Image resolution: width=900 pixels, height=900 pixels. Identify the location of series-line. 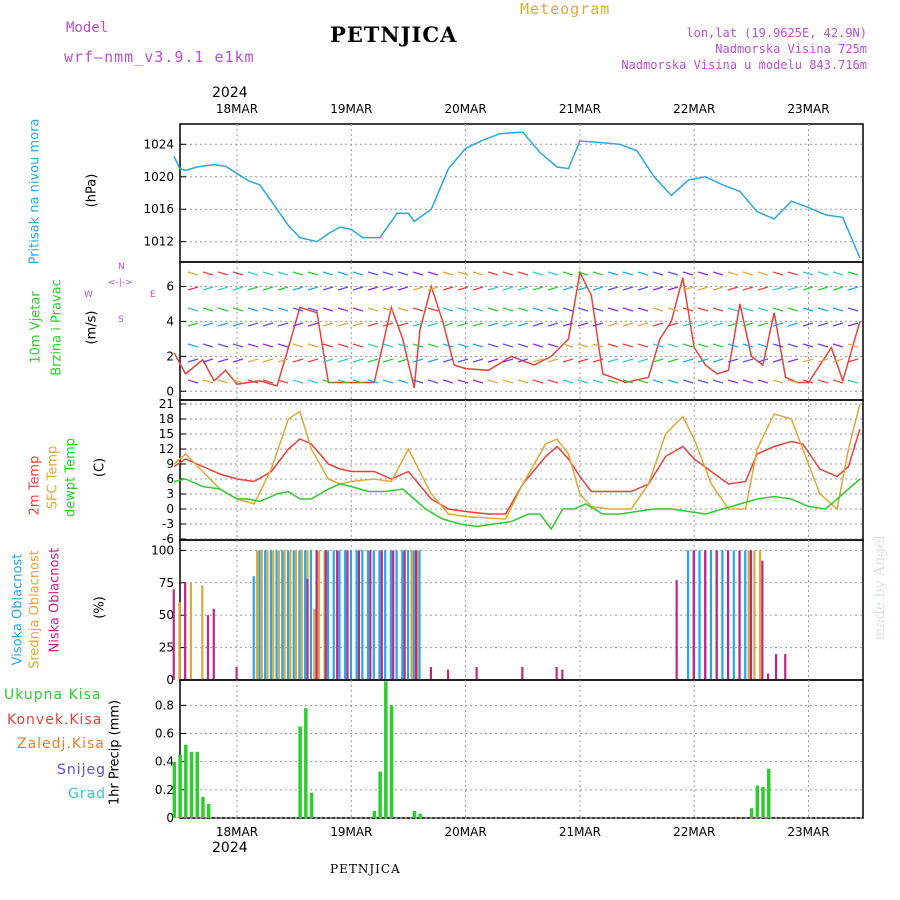
(517, 504).